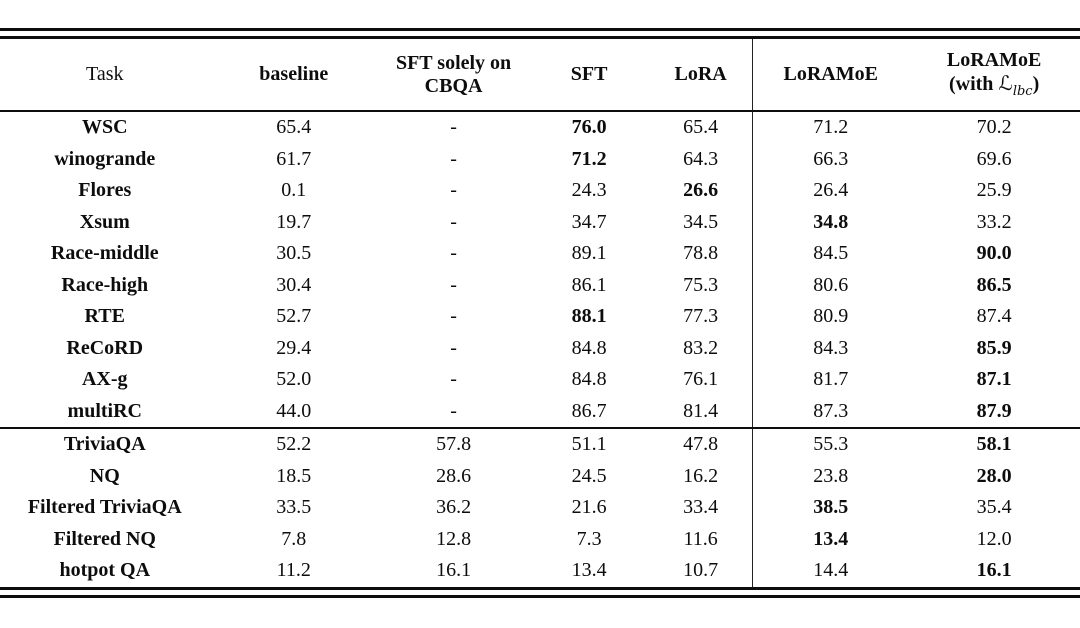  Describe the element at coordinates (994, 190) in the screenshot. I see `value-cell: 25.9` at that location.